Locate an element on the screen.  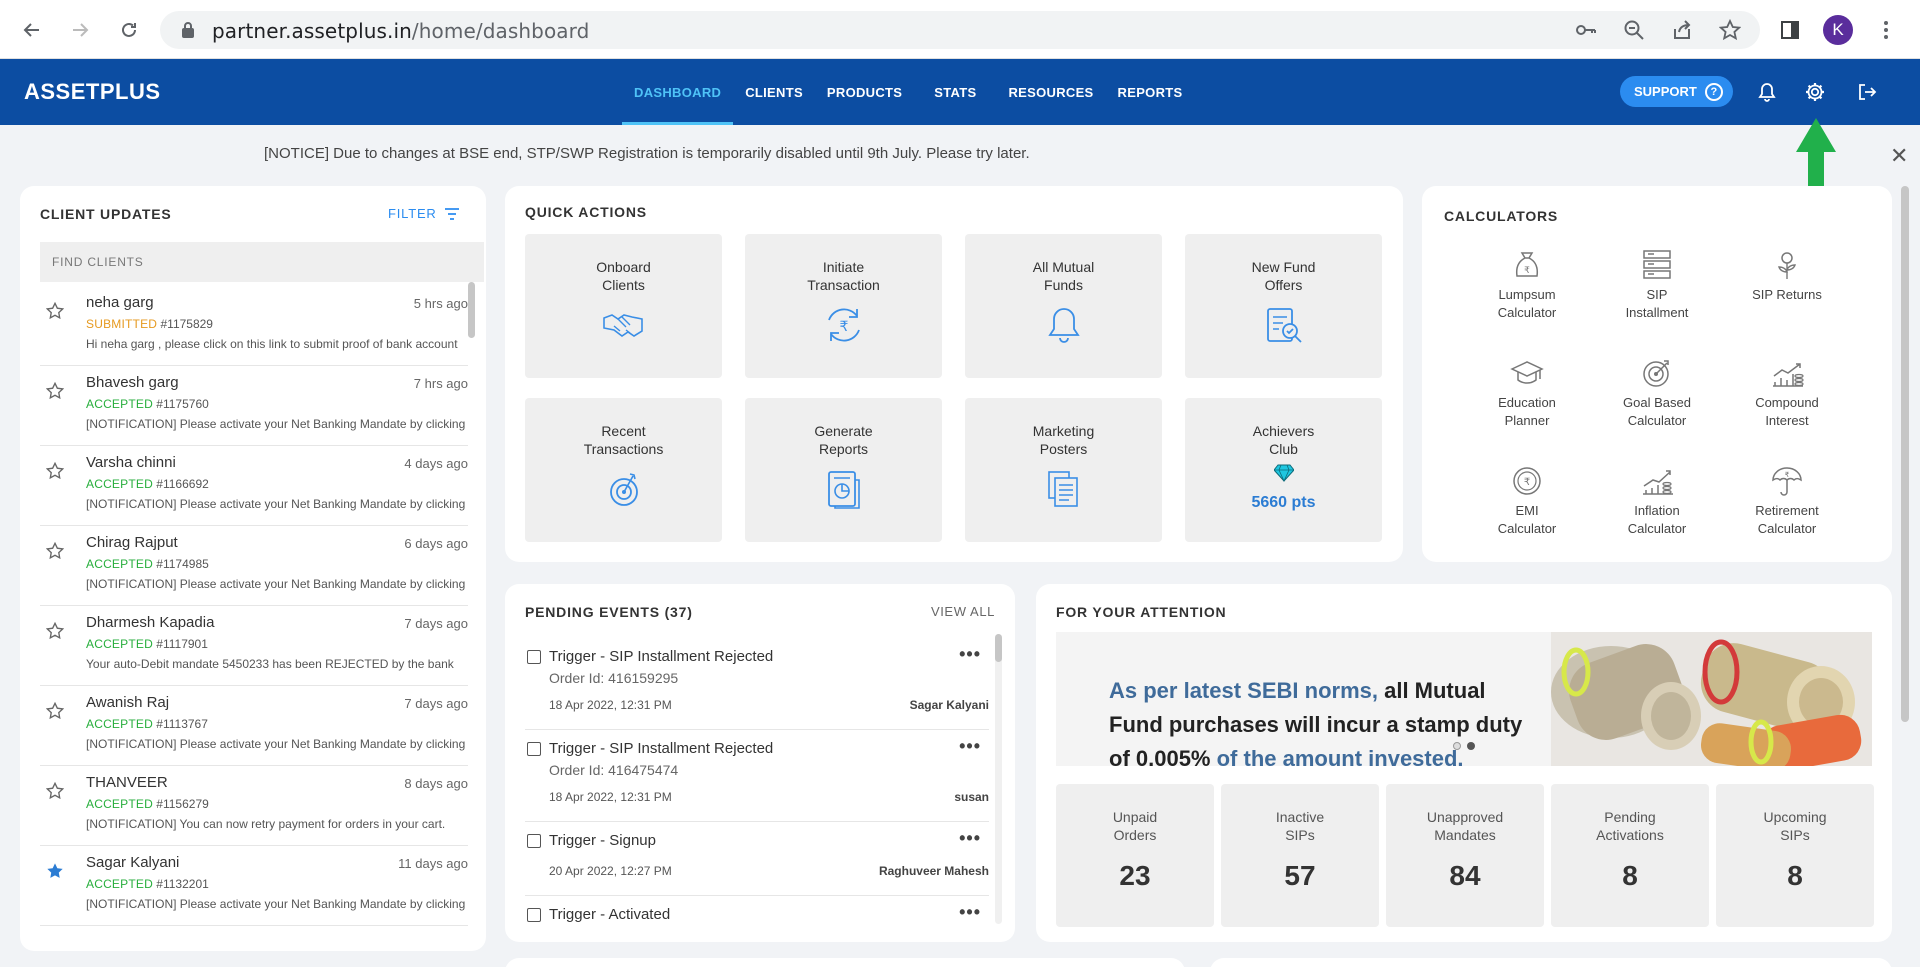
list-item: Trigger - Activated ••• is located at coordinates (757, 912).